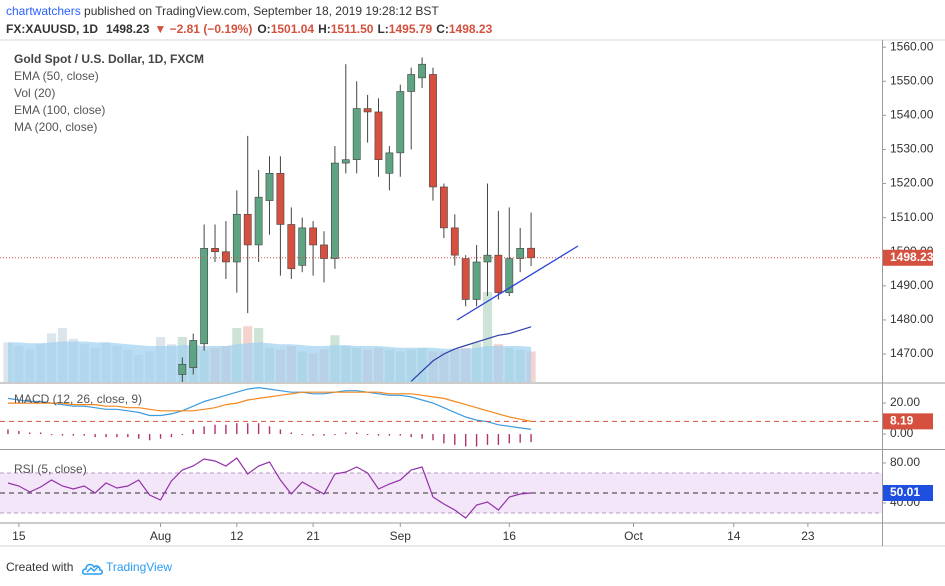 Image resolution: width=945 pixels, height=586 pixels. Describe the element at coordinates (902, 433) in the screenshot. I see `y-tick-label: 0.00` at that location.